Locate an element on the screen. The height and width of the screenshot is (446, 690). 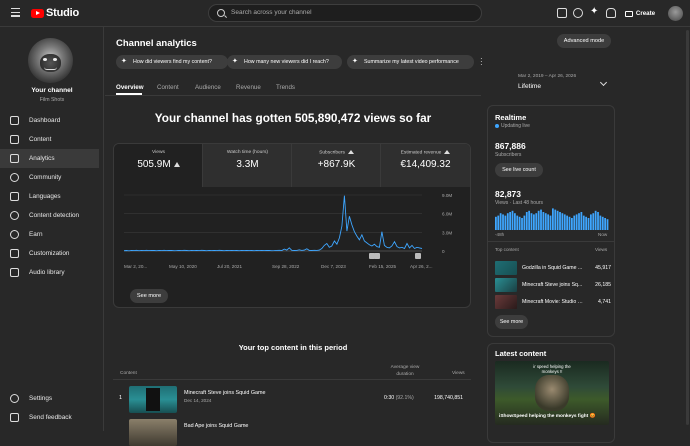
search-input: Search across your channel is located at coordinates (345, 13).